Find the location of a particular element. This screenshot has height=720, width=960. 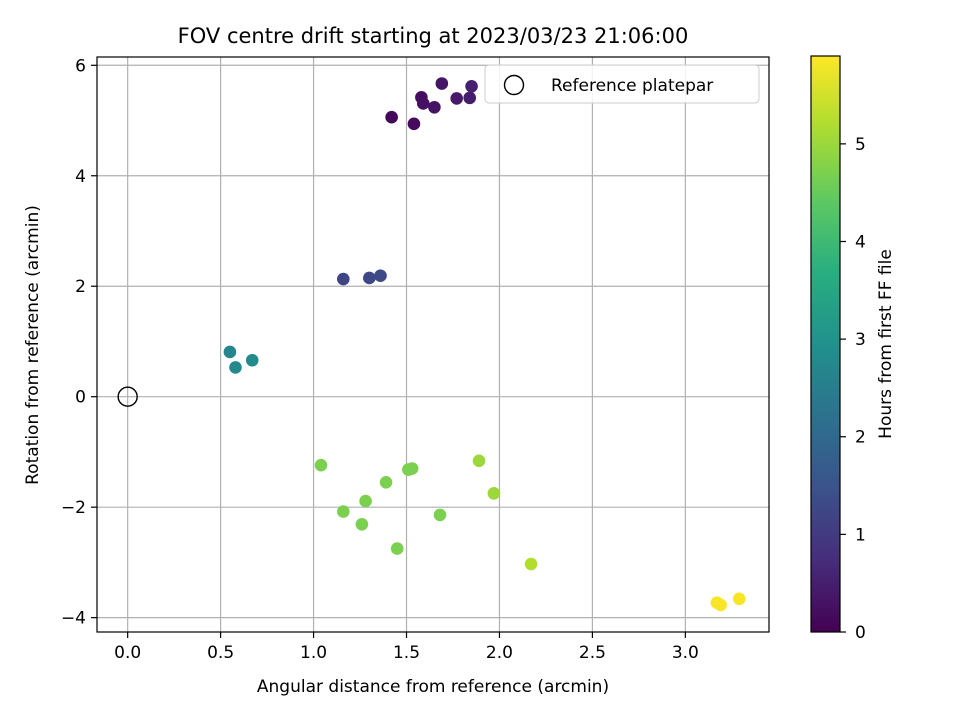

colorbar-tick-label: 1 is located at coordinates (860, 535).